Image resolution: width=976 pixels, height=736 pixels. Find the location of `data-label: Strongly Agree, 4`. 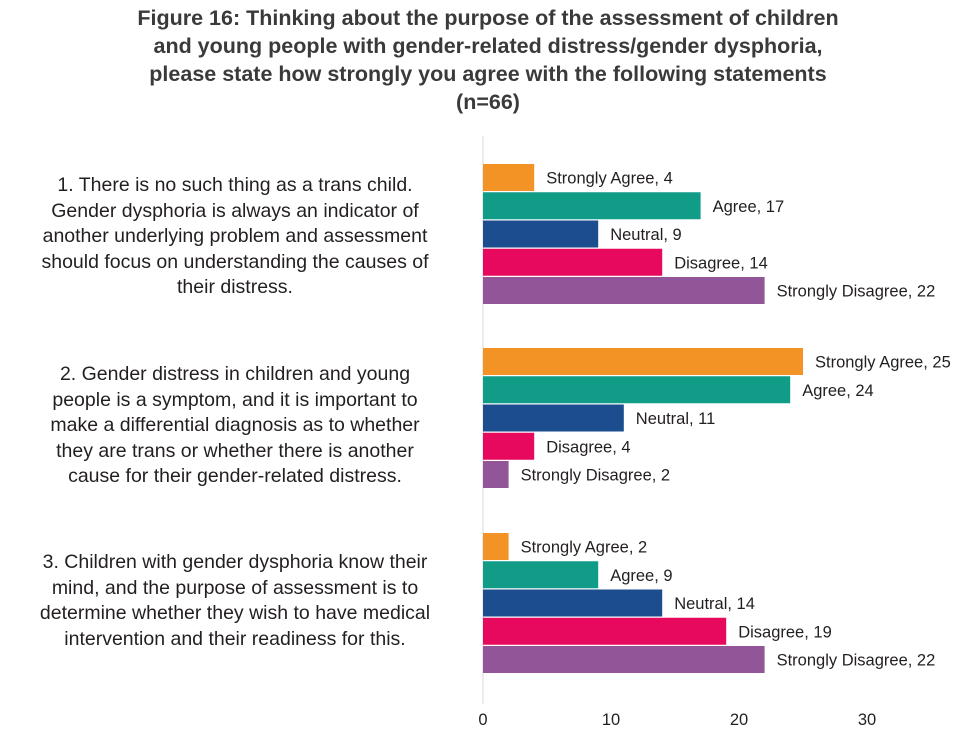

data-label: Strongly Agree, 4 is located at coordinates (609, 179).